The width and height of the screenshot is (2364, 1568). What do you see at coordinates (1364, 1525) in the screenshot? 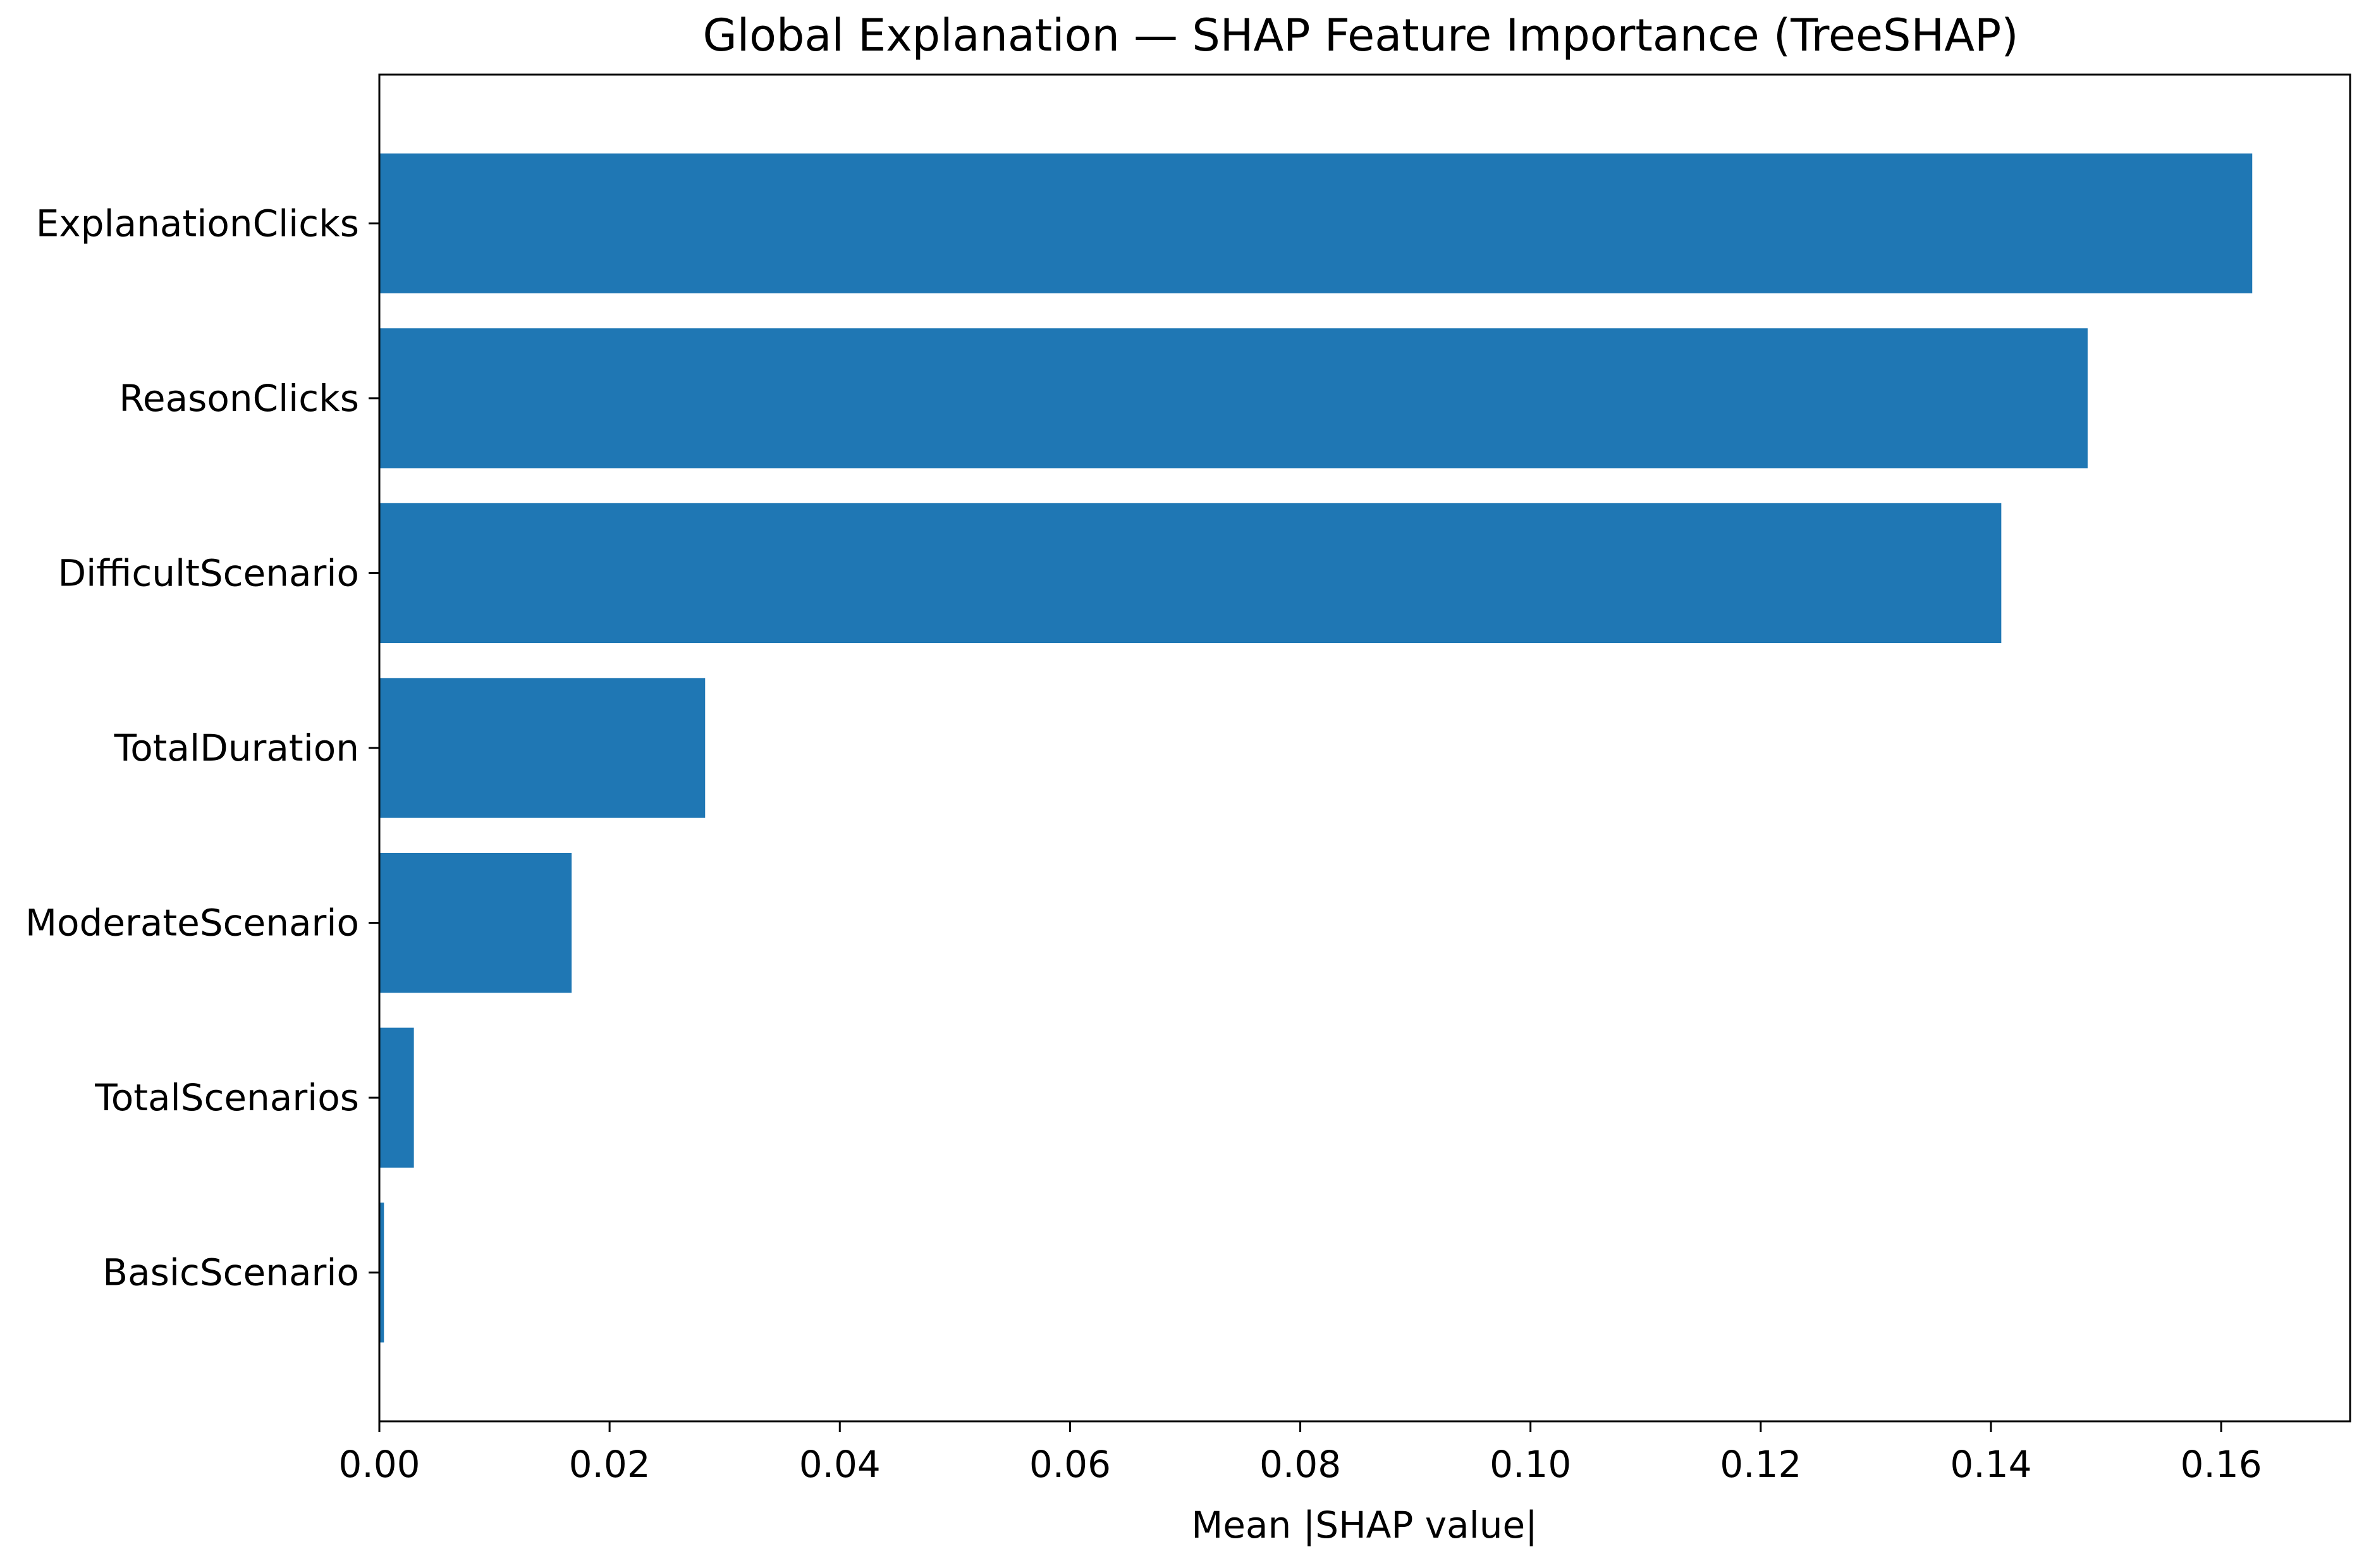
I see `x-axis-label: Mean |SHAP value|` at bounding box center [1364, 1525].